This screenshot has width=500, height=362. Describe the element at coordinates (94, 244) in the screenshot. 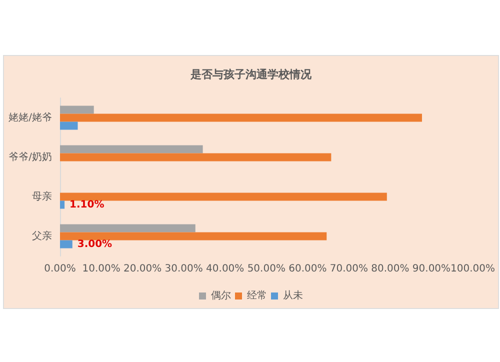

I see `data-label: 3.00%` at that location.